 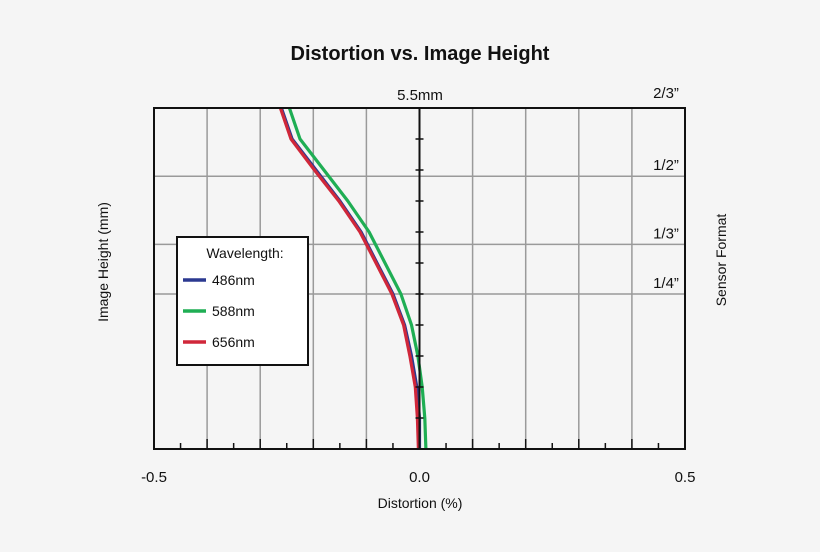 I want to click on series-line-588nm, so click(x=357, y=278).